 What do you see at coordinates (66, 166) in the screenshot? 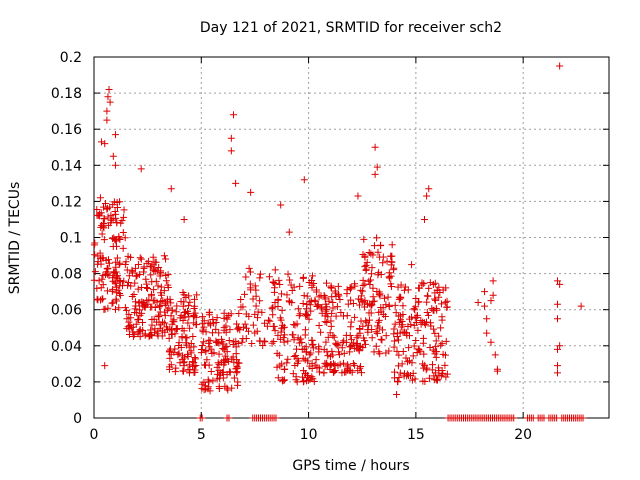
I see `y-tick-label: 0.14` at bounding box center [66, 166].